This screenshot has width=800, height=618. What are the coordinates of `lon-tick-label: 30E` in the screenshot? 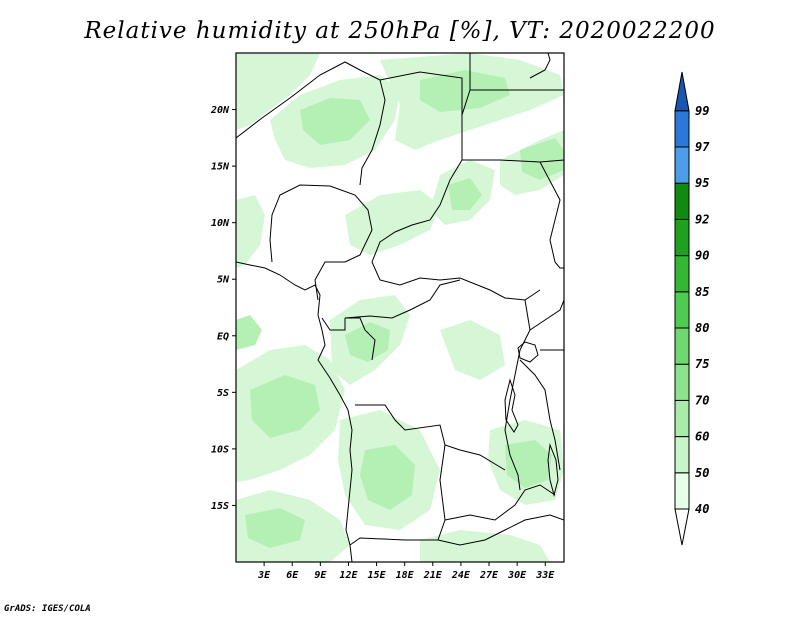 It's located at (517, 575).